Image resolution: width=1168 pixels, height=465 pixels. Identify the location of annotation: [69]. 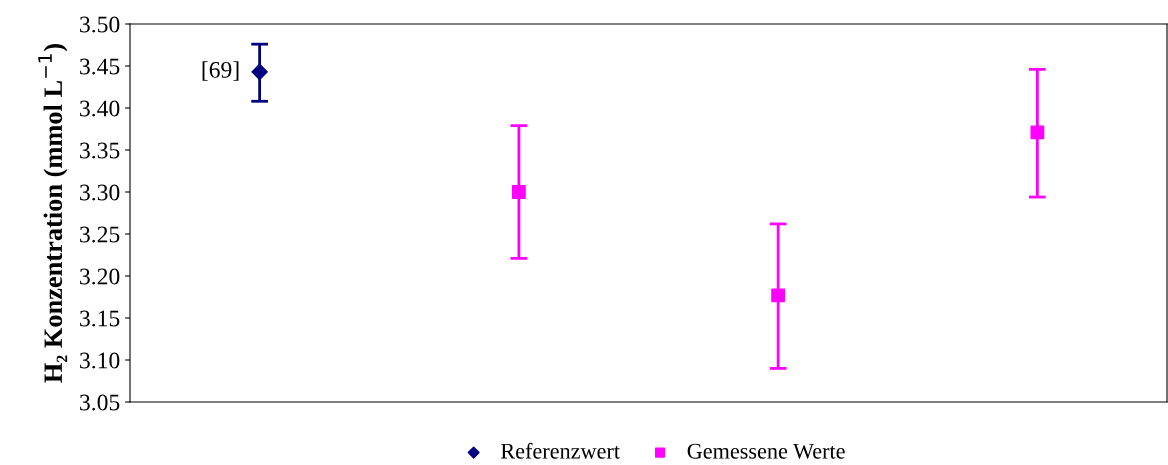
(220, 71).